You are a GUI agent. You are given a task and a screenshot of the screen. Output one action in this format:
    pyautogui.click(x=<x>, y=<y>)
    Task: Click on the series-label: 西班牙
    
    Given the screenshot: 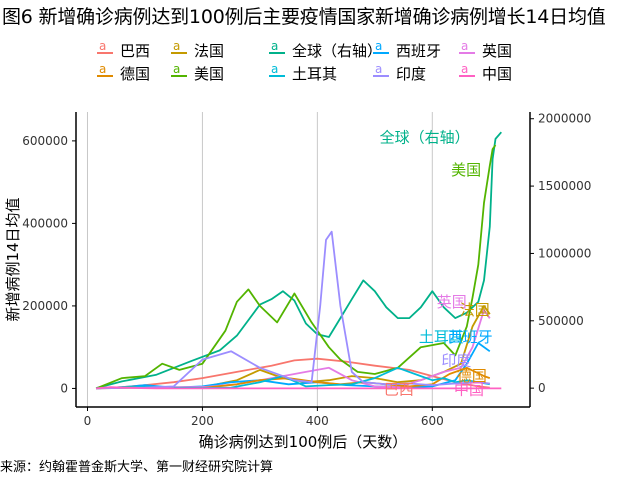 What is the action you would take?
    pyautogui.click(x=470, y=337)
    